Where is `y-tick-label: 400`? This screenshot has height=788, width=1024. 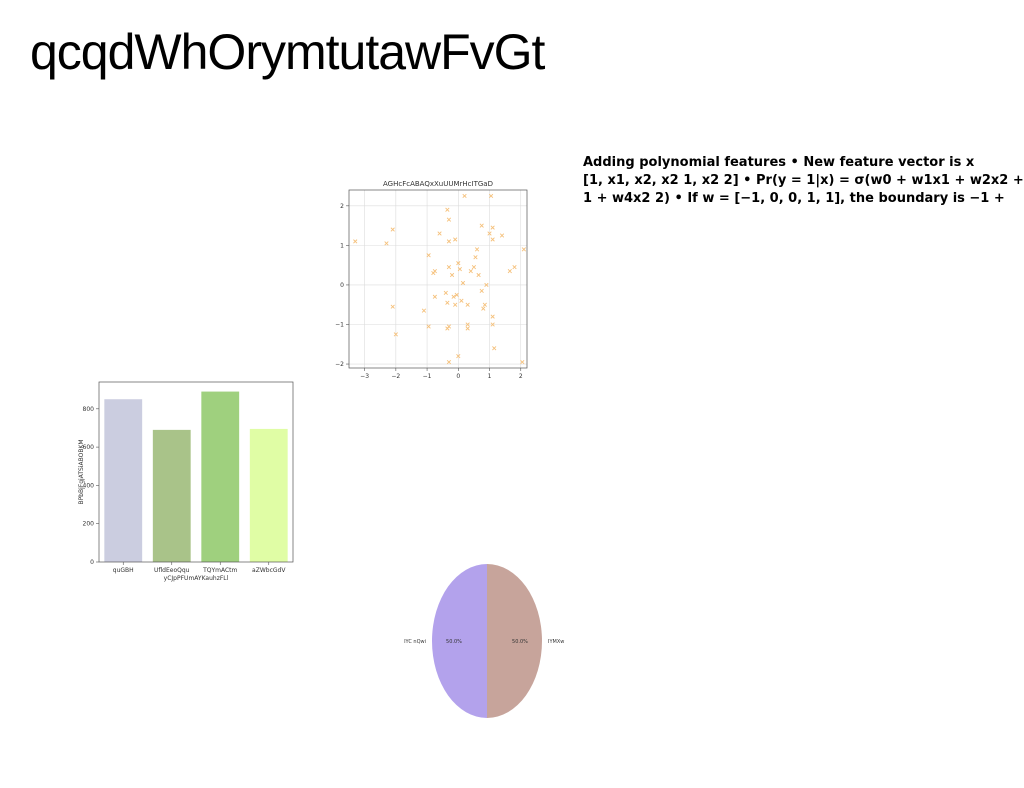
y-tick-label: 400 is located at coordinates (89, 485).